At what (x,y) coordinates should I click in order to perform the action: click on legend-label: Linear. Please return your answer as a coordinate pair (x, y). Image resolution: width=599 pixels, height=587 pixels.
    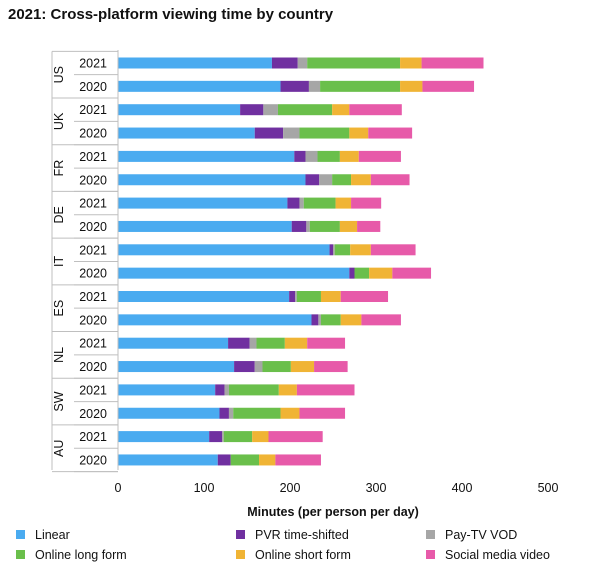
    Looking at the image, I should click on (52, 535).